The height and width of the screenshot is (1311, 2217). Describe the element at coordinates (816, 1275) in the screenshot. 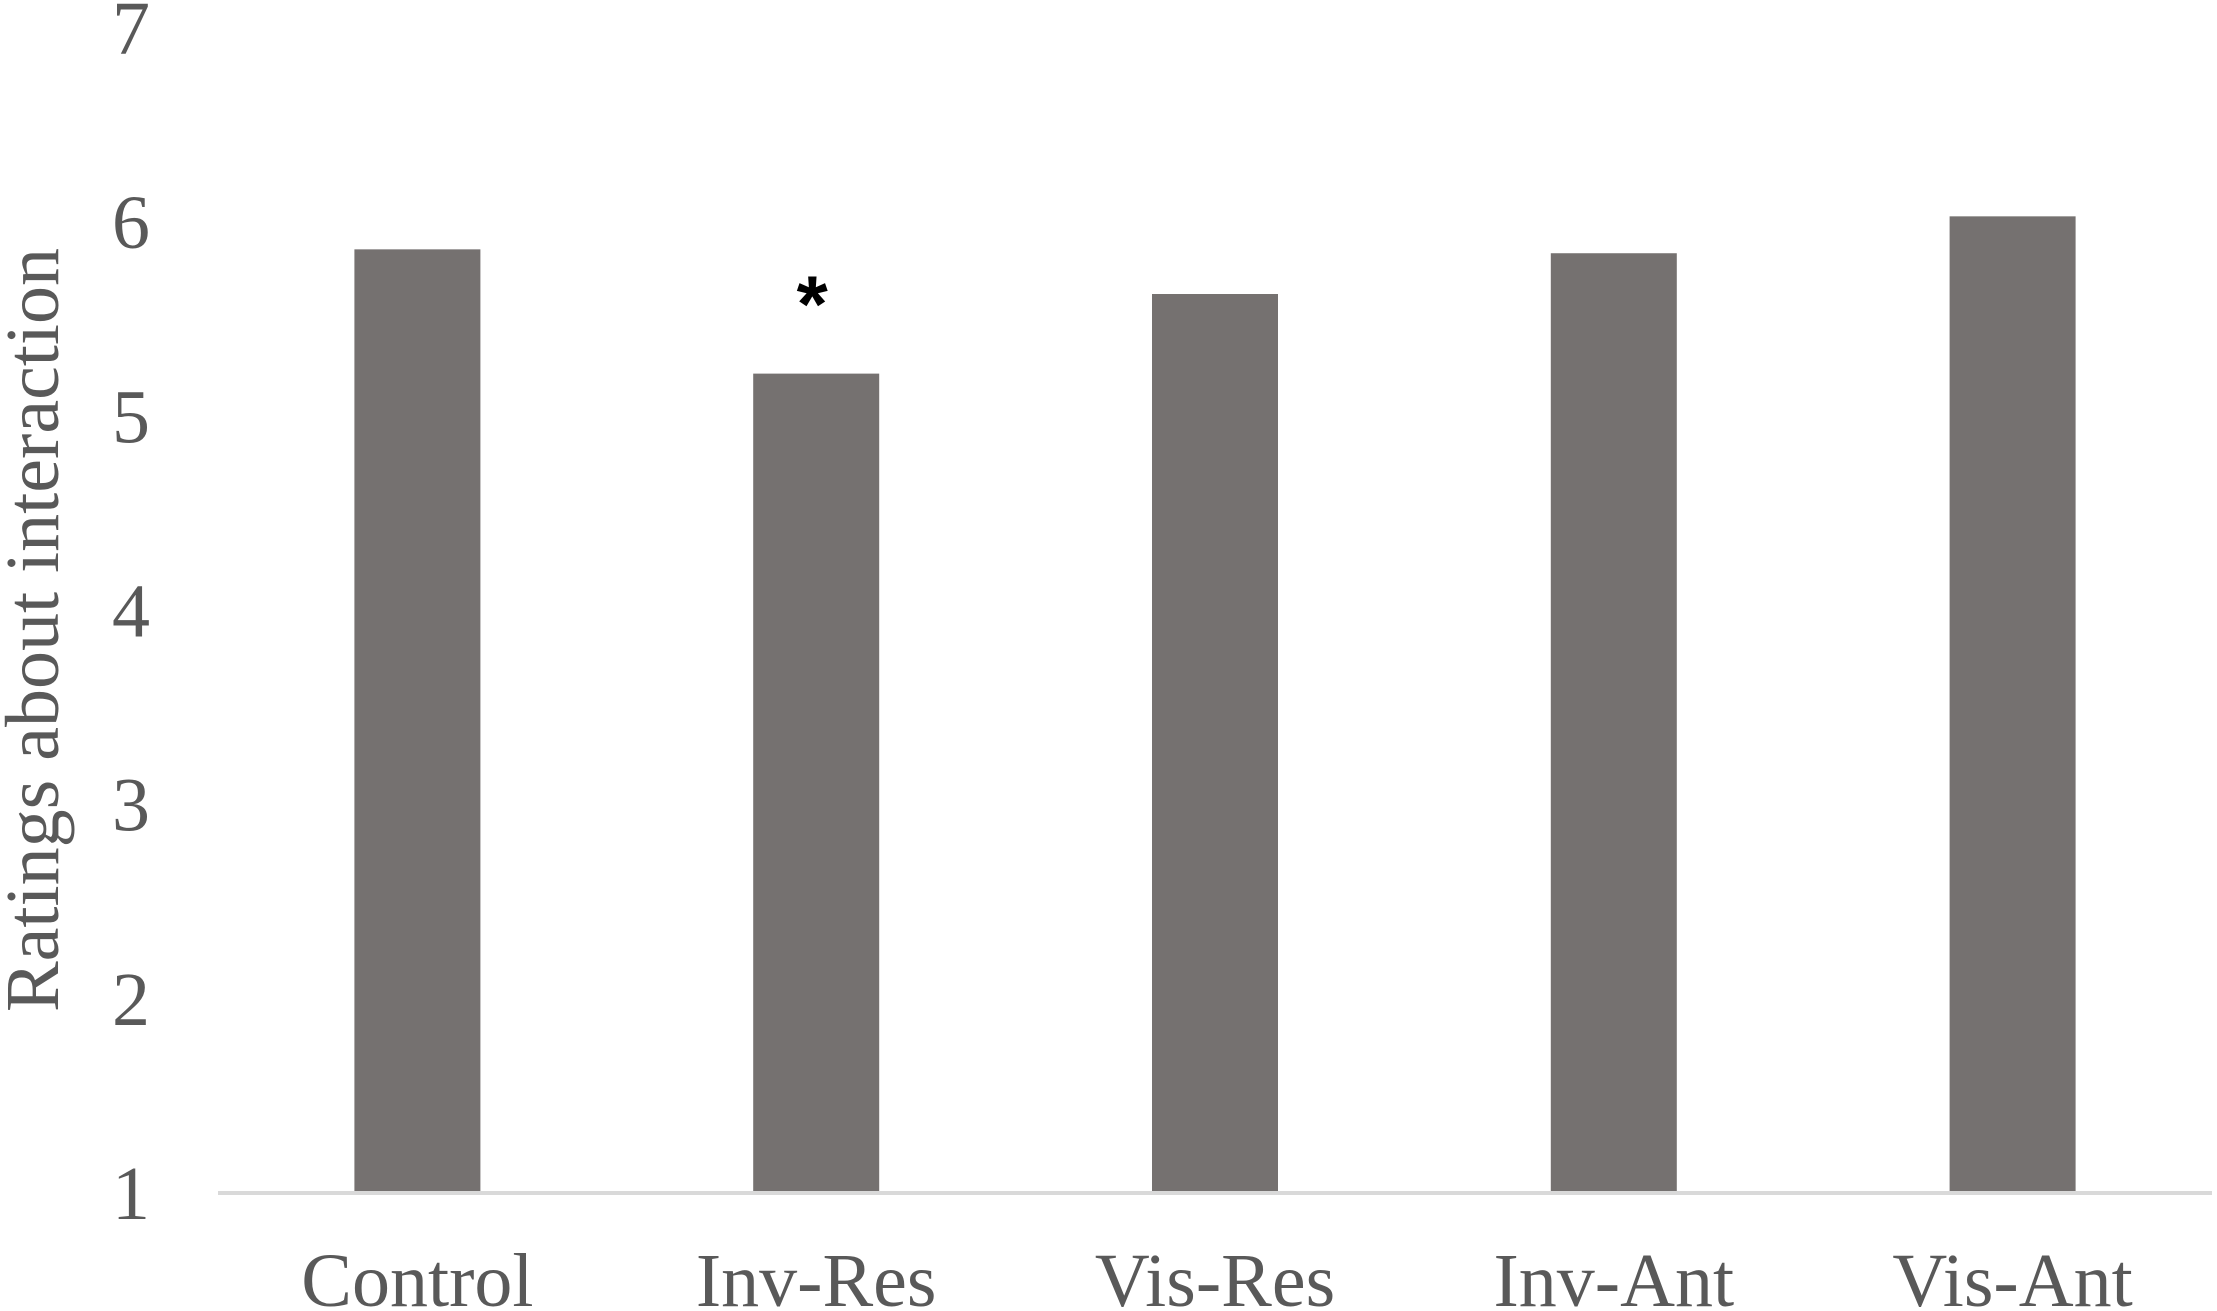

I see `x-tick-label: Inv-Res` at that location.